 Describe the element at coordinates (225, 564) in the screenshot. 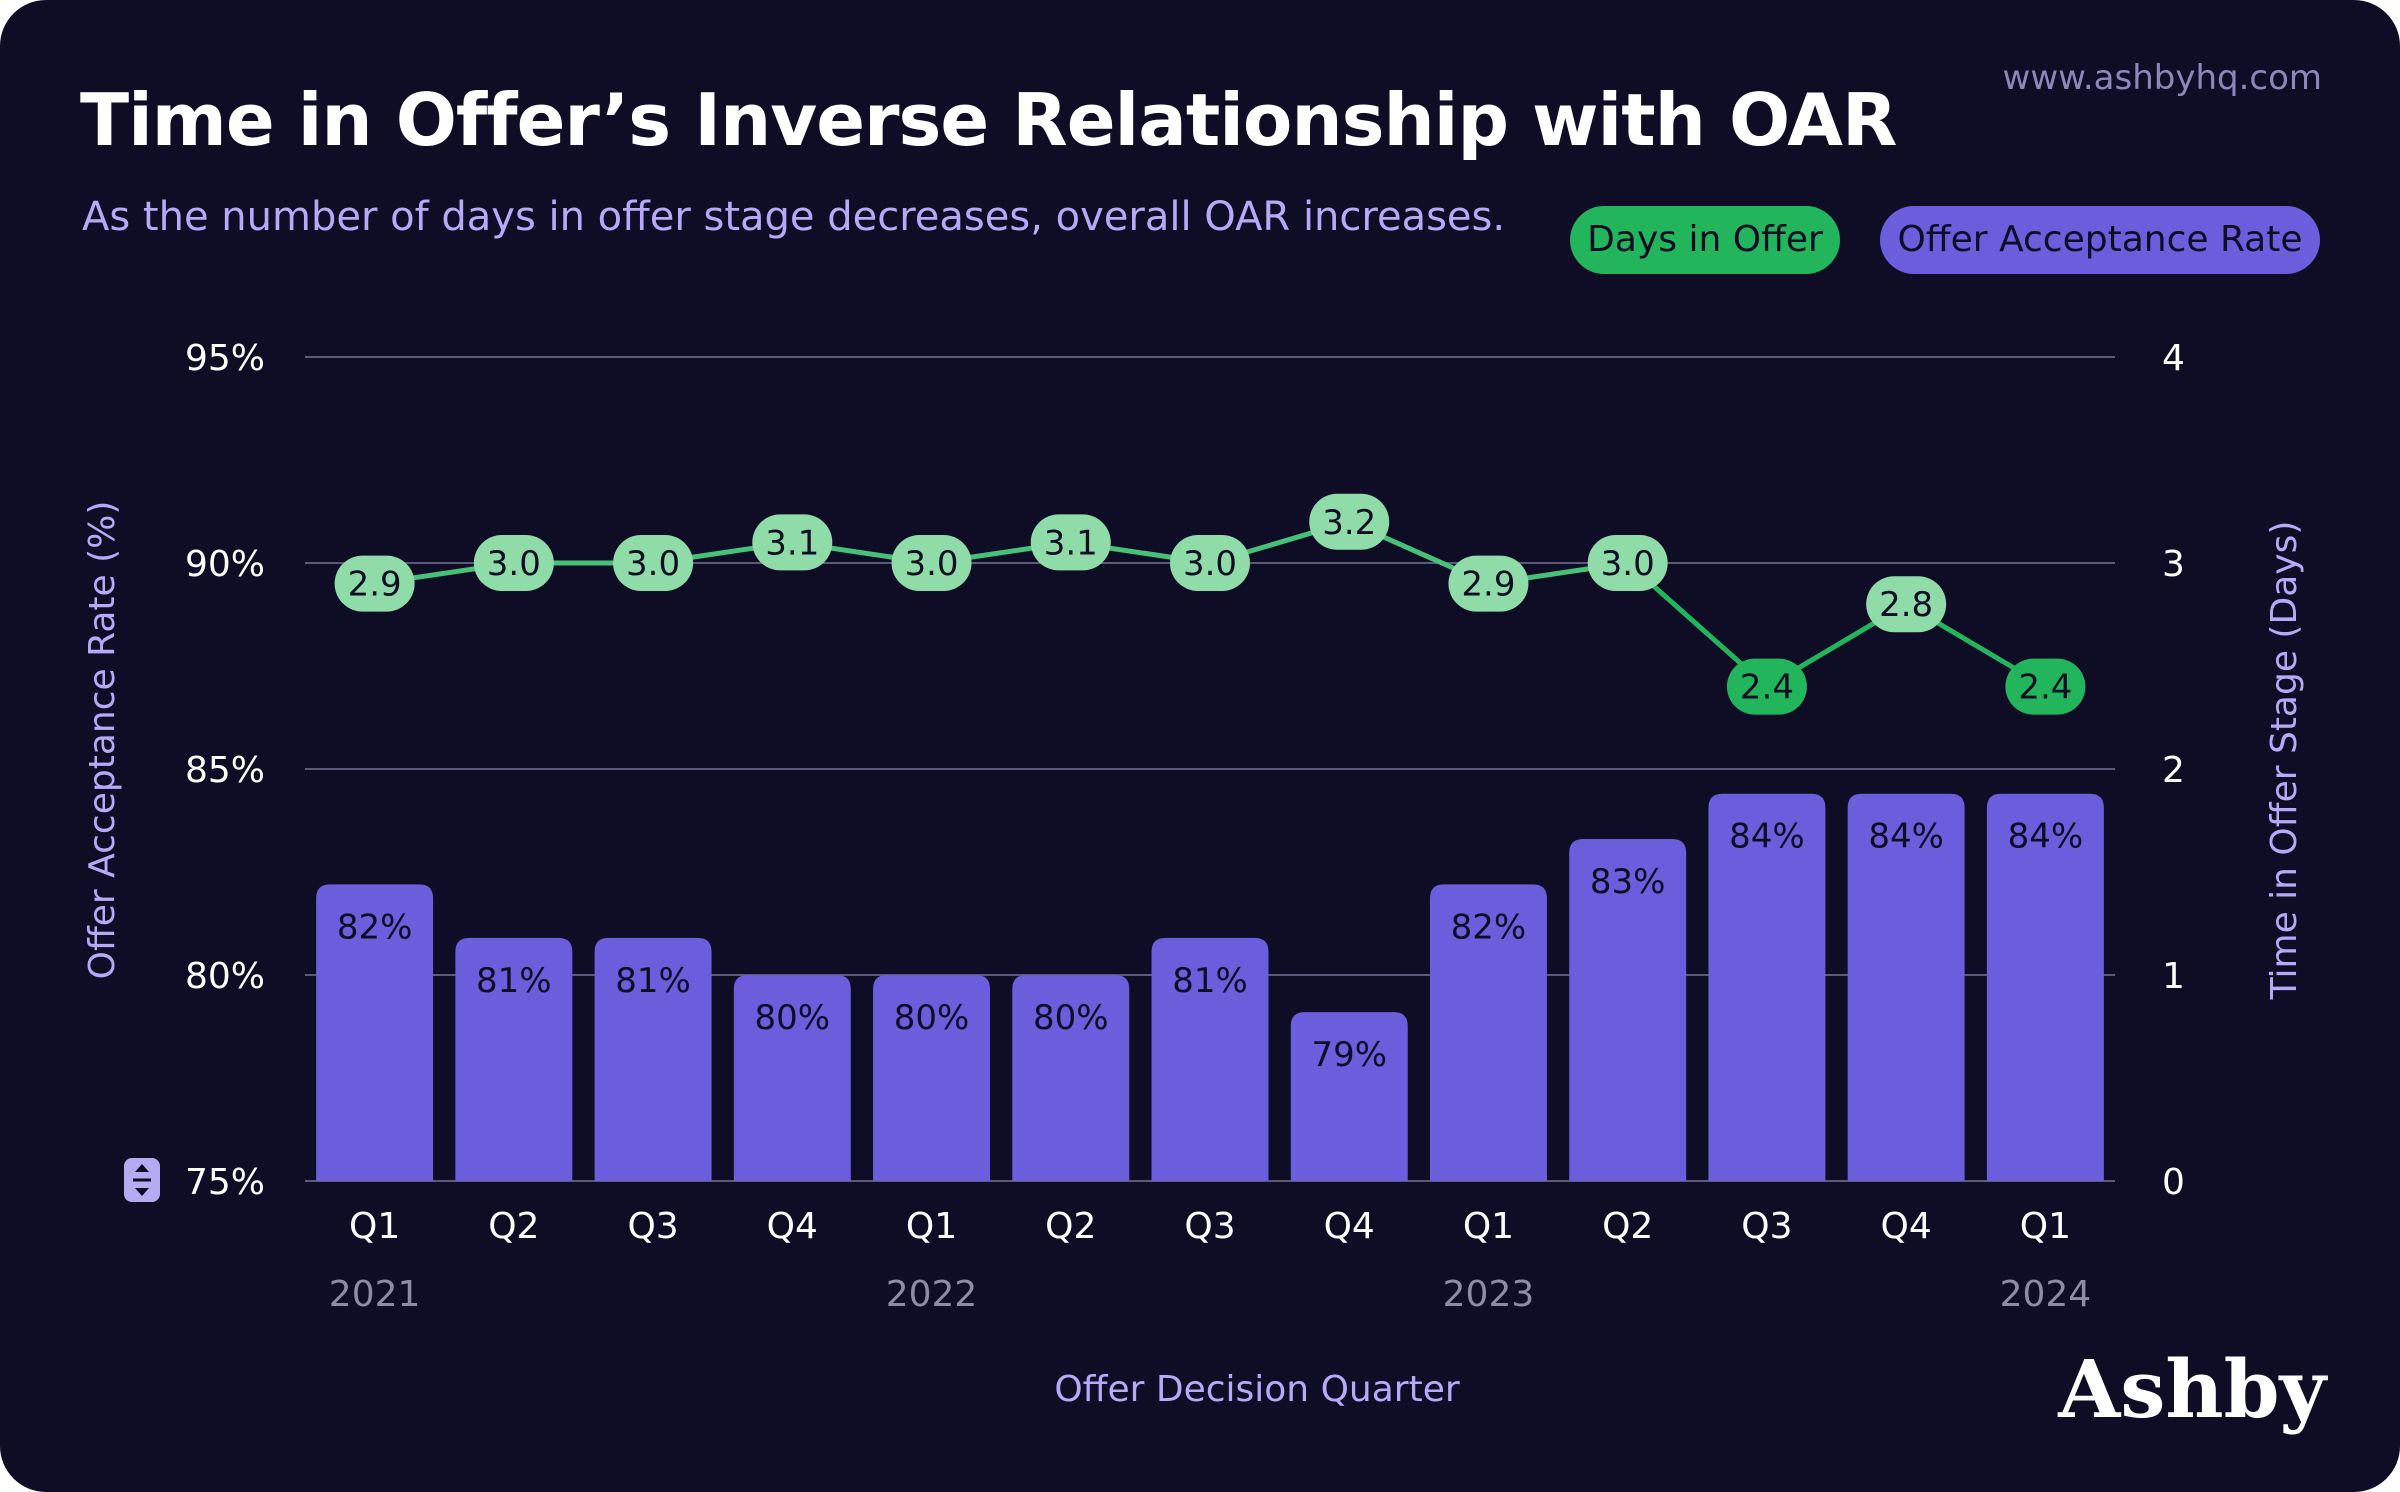

I see `y-tick-label-left: 90%` at that location.